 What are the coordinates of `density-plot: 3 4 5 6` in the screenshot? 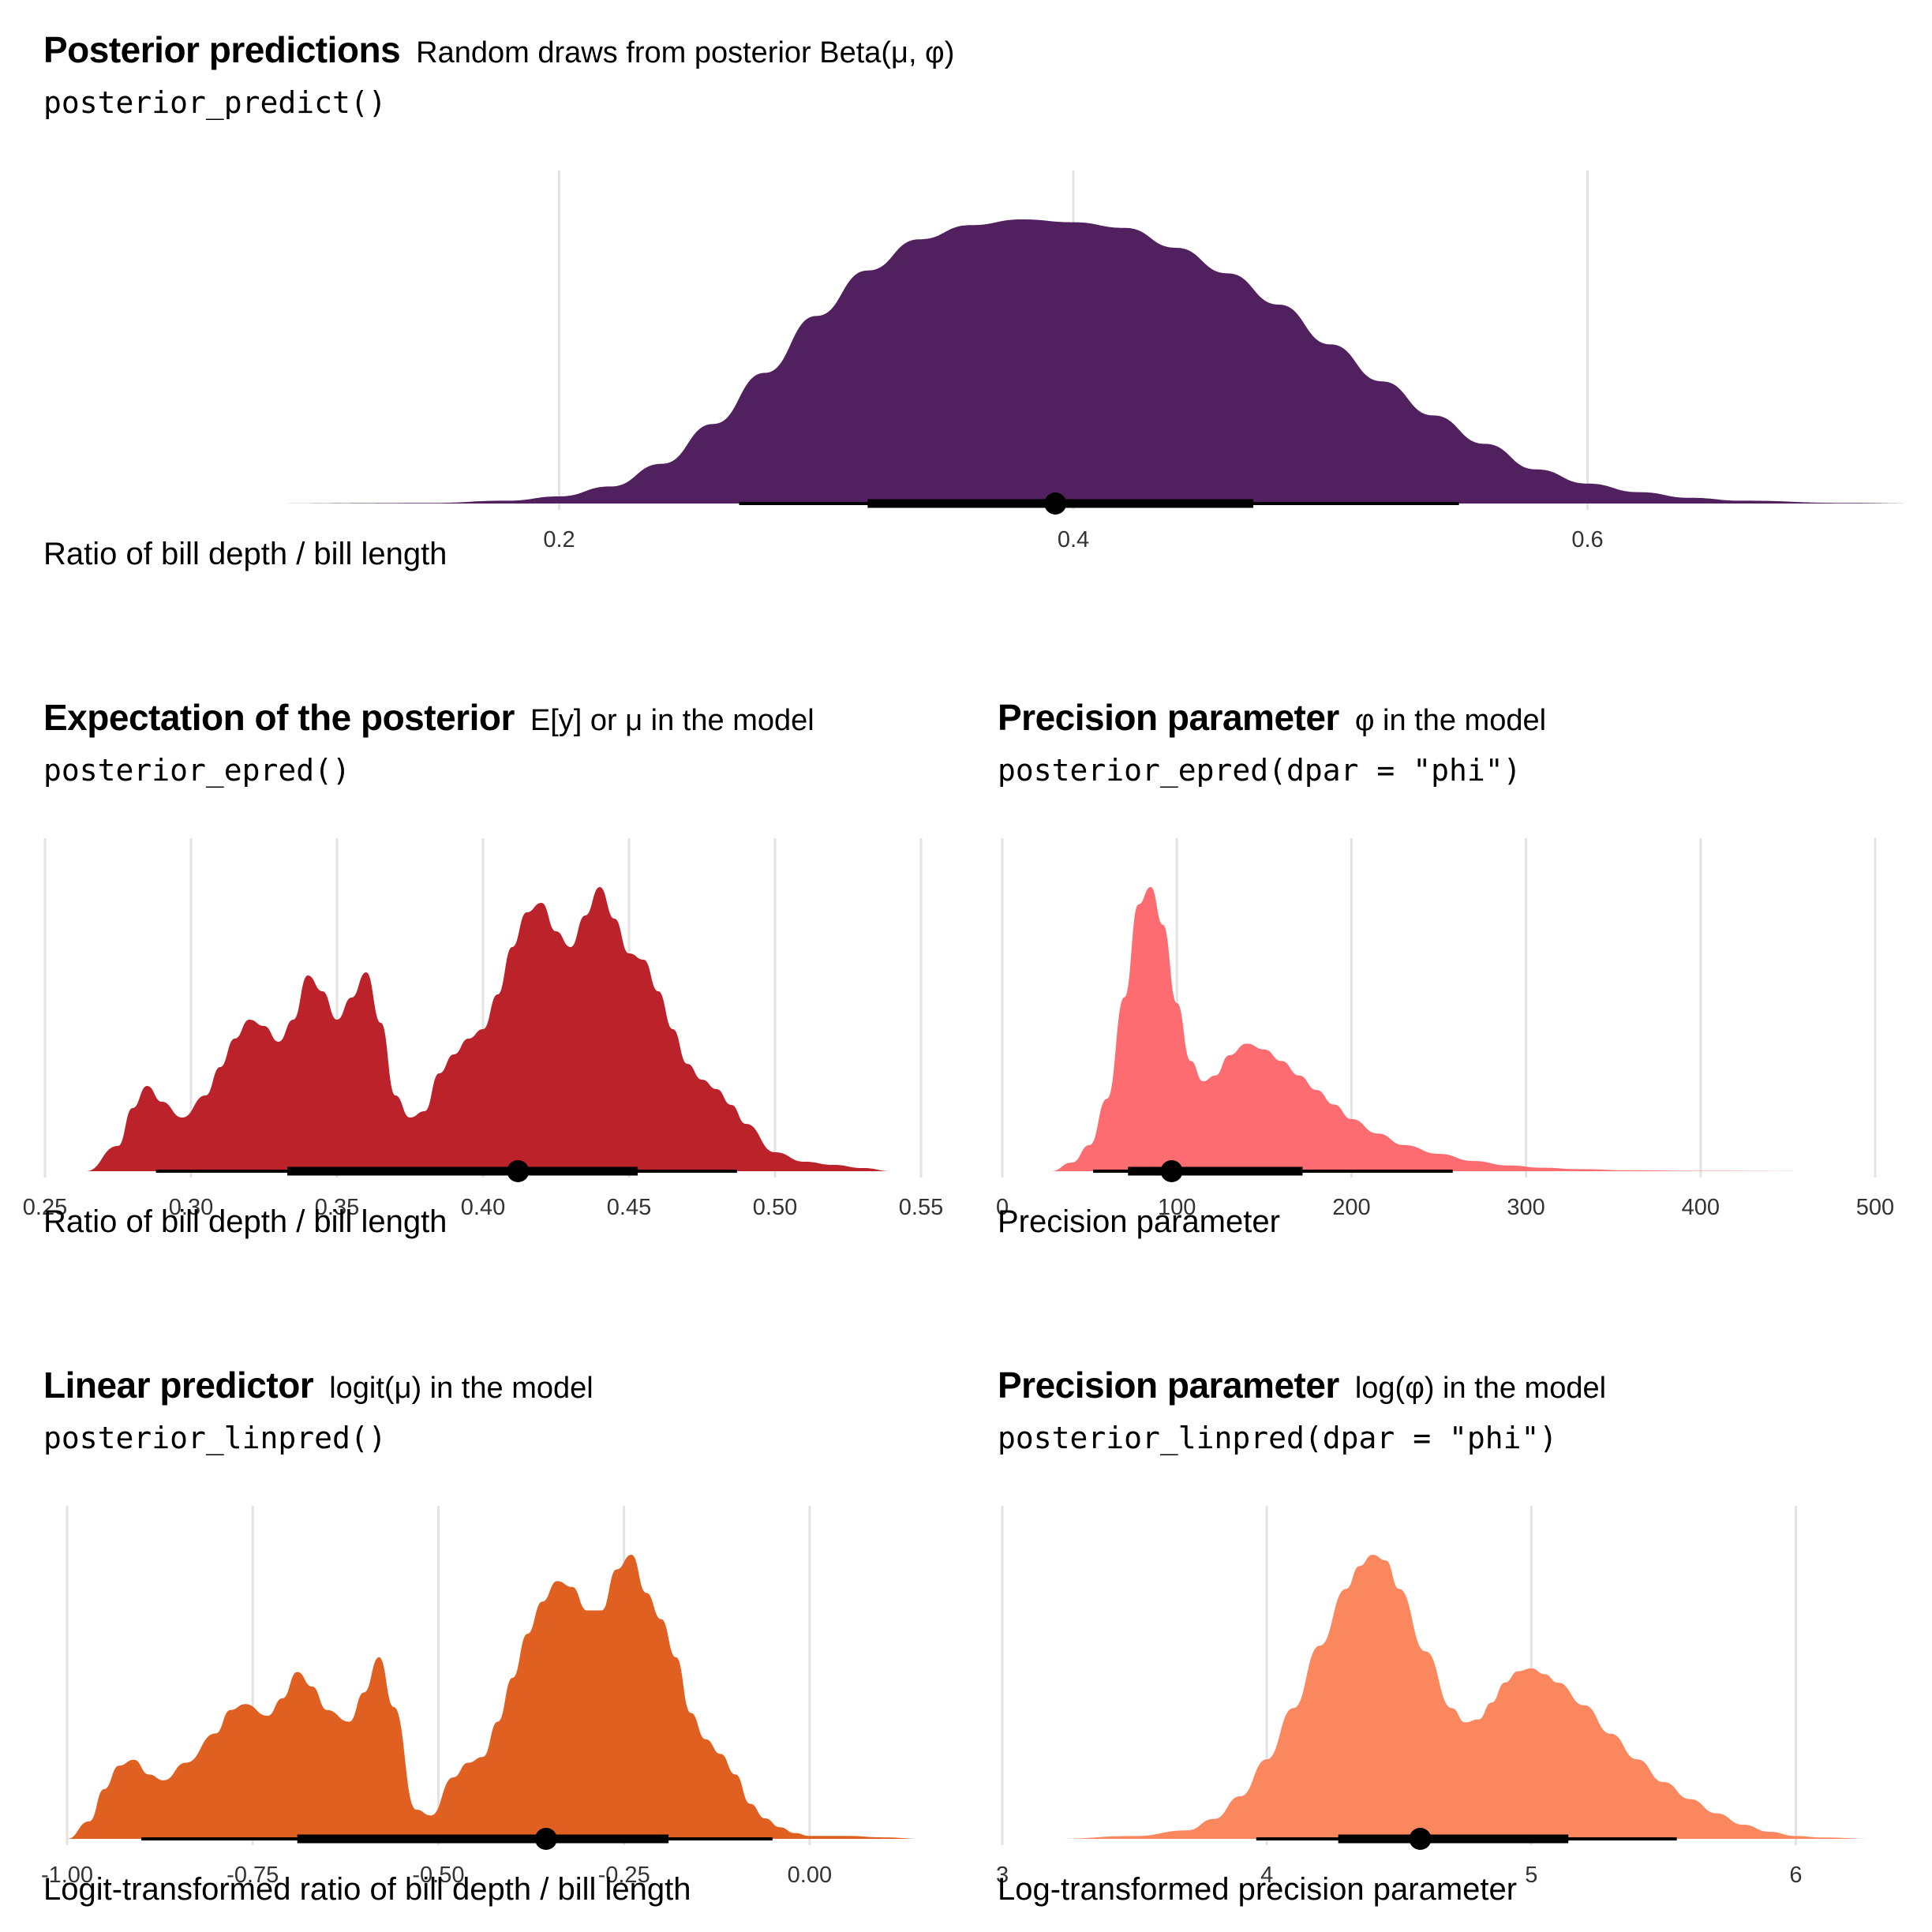 It's located at (1435, 1697).